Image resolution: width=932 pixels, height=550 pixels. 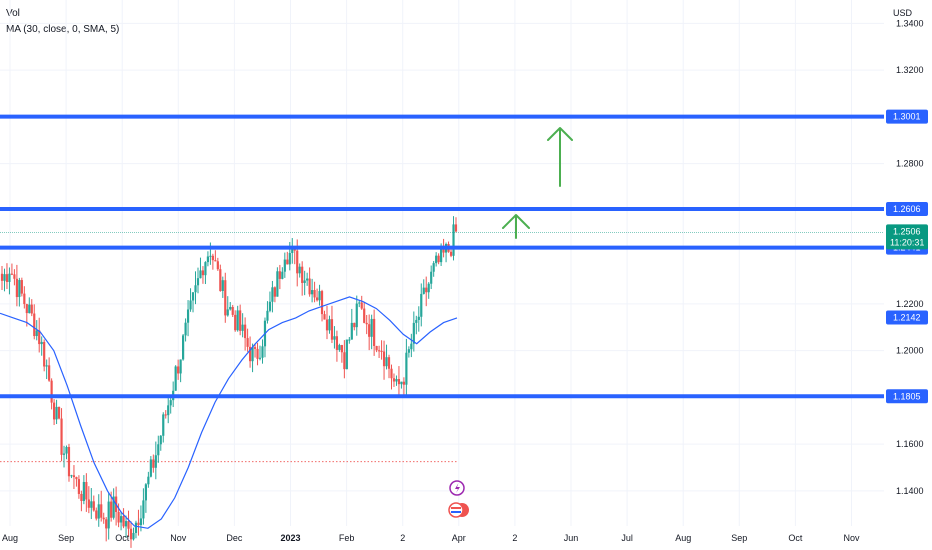 I want to click on x-tick-label: Feb, so click(x=347, y=538).